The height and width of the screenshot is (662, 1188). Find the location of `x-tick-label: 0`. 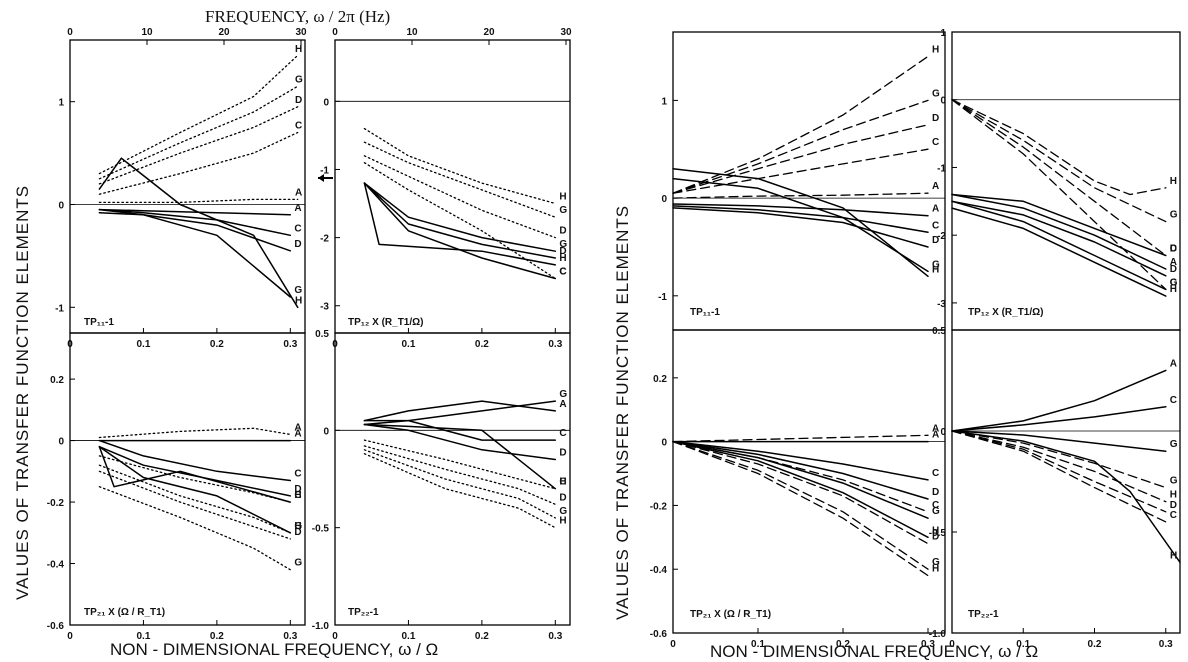

x-tick-label: 0 is located at coordinates (673, 644).